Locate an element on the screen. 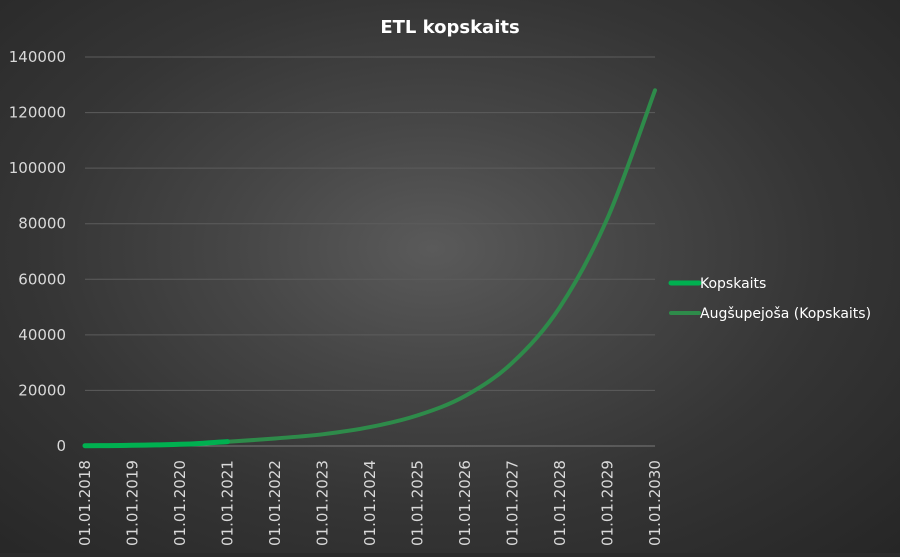 This screenshot has width=900, height=557. x-tick-label: 01.01.2019 is located at coordinates (132, 503).